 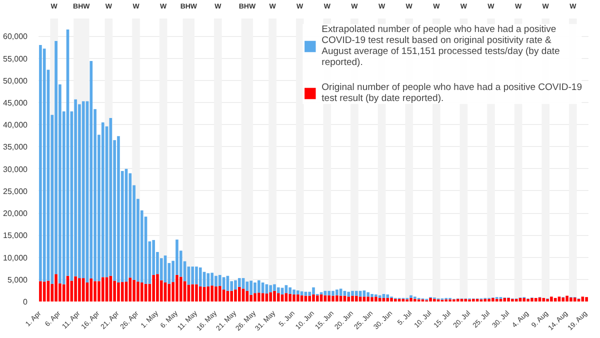 What do you see at coordinates (15, 81) in the screenshot?
I see `y-tick-label: 50,000` at bounding box center [15, 81].